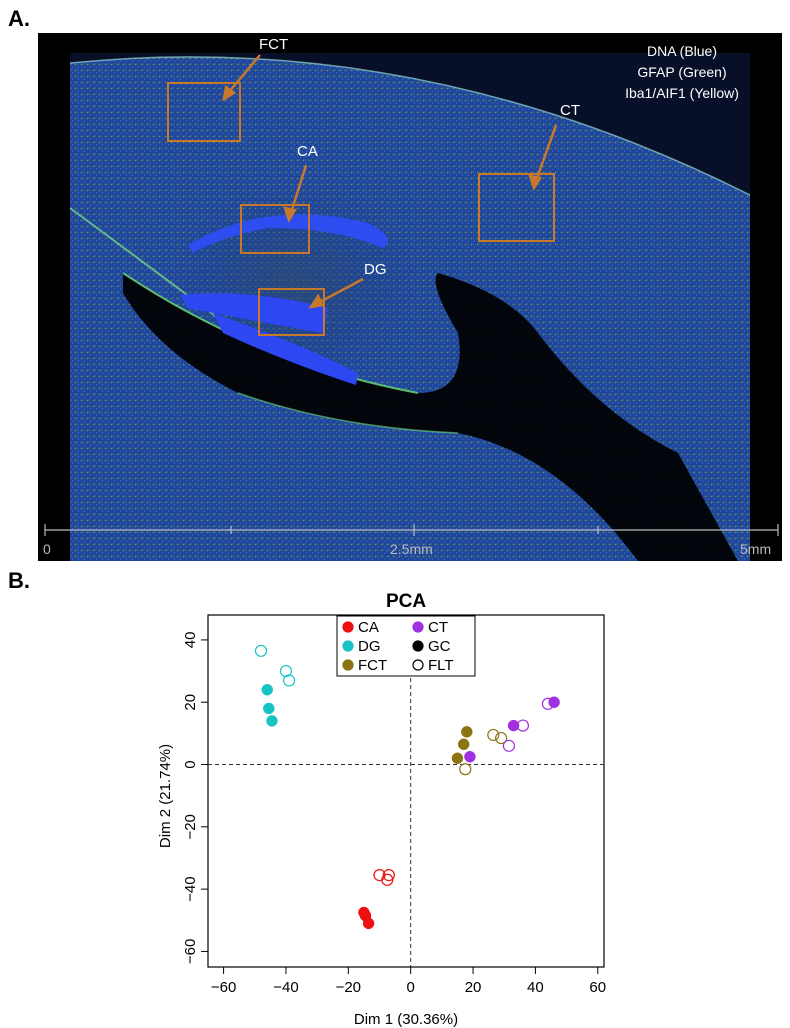 This screenshot has height=1028, width=790. Describe the element at coordinates (438, 627) in the screenshot. I see `legend-label-ct: CT` at that location.